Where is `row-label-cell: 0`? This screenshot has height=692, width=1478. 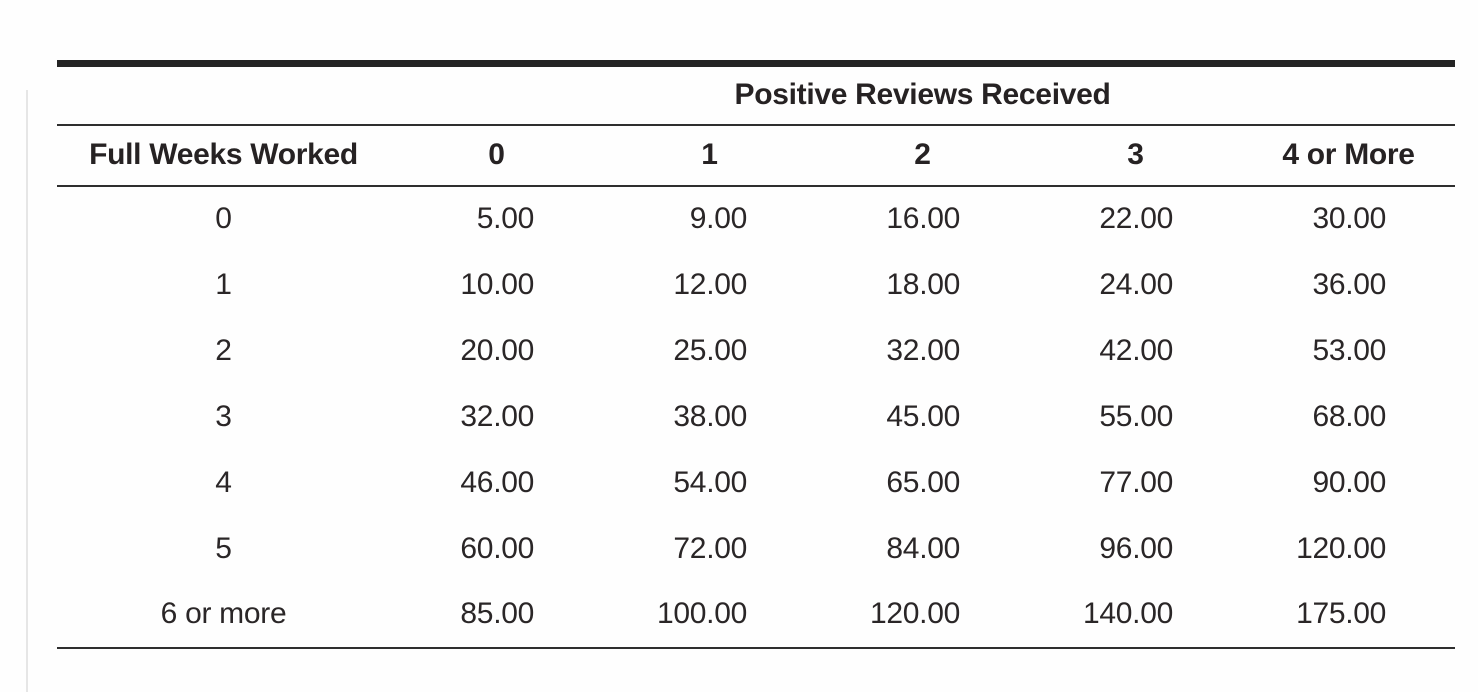 row-label-cell: 0 is located at coordinates (223, 218).